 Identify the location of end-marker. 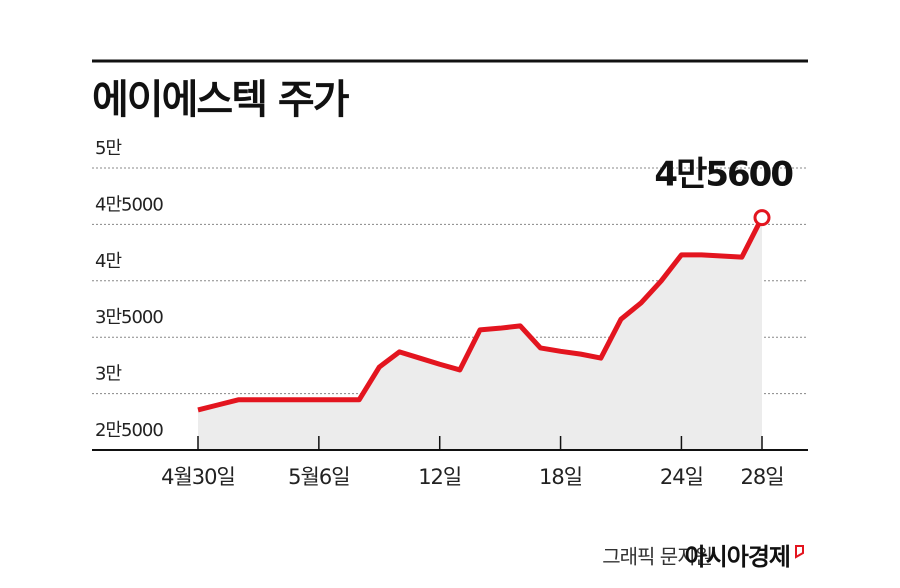
(762, 218).